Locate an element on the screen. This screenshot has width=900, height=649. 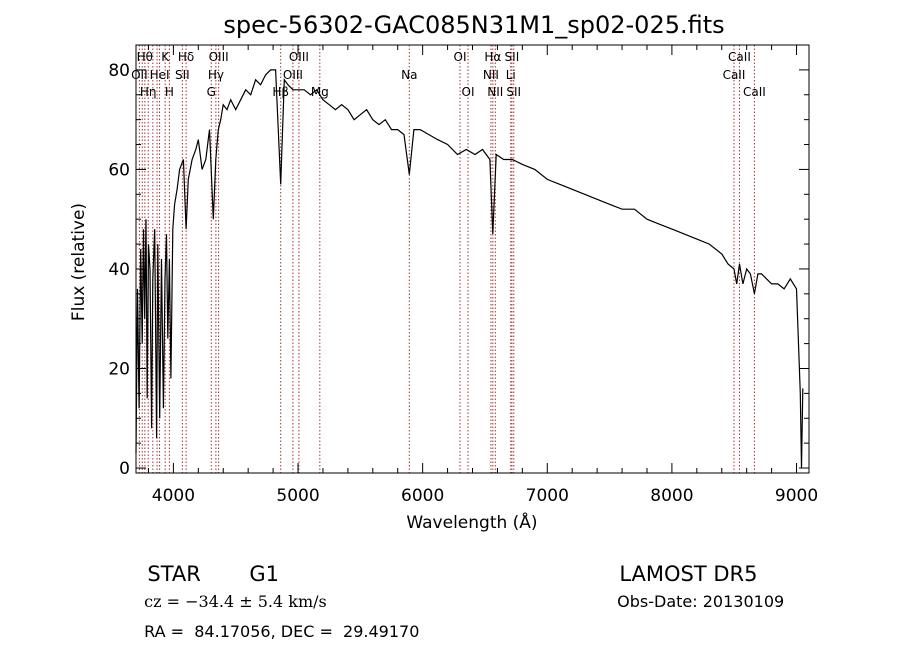
obs-date-readout: Obs-Date: 20130109 is located at coordinates (695, 592).